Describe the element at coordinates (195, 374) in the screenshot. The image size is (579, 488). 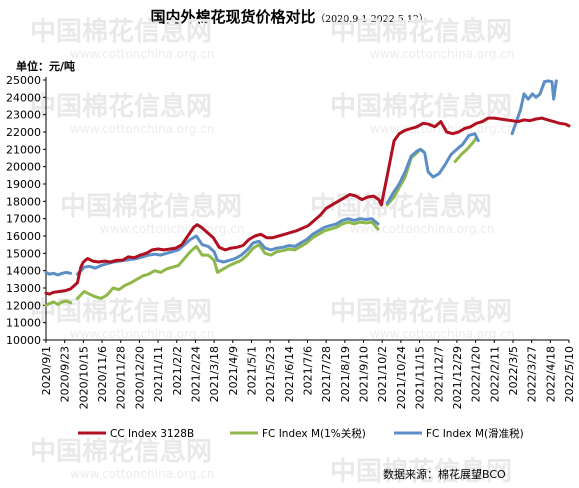
I see `x-tick-label: 2021/2/24` at that location.